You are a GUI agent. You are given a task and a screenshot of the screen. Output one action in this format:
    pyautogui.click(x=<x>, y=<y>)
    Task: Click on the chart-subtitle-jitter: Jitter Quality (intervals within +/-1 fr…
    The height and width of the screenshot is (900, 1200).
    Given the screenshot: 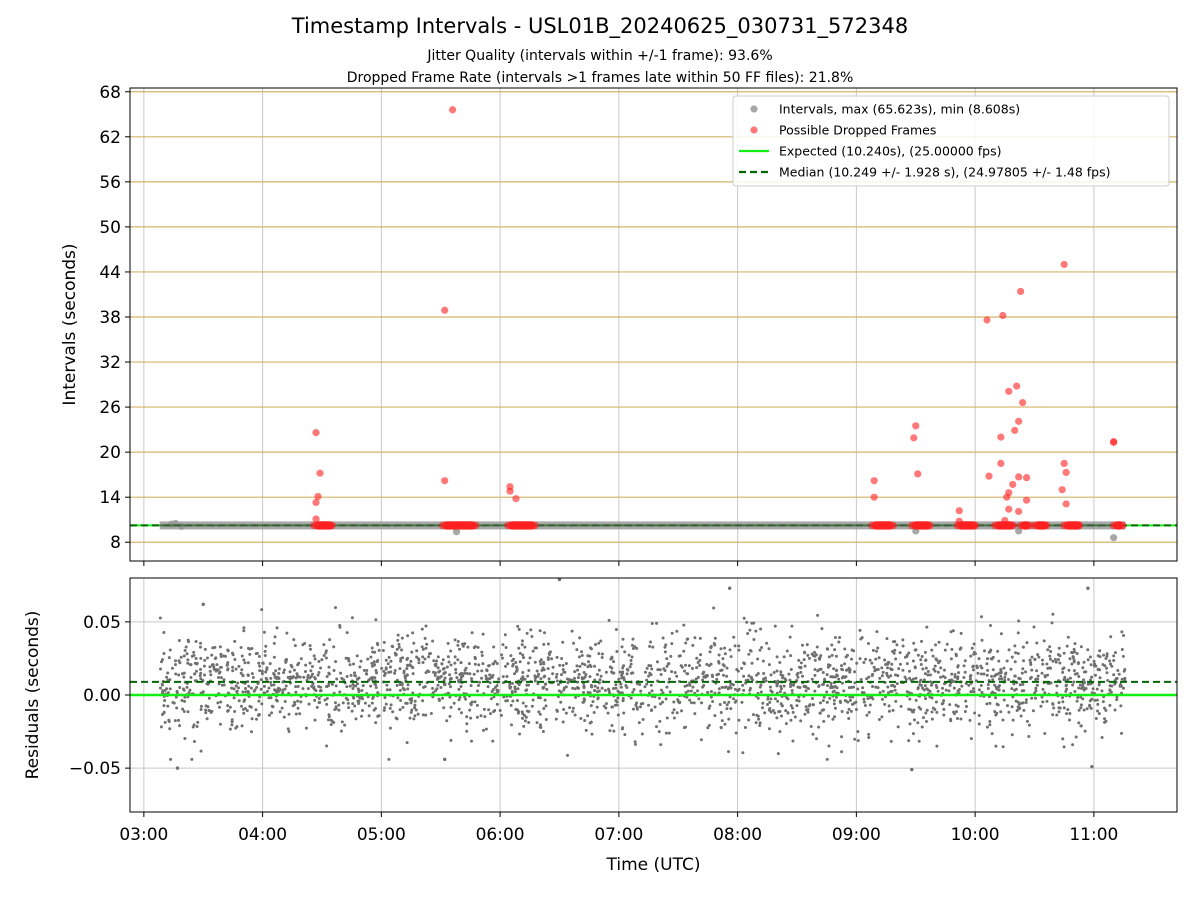 What is the action you would take?
    pyautogui.click(x=600, y=56)
    